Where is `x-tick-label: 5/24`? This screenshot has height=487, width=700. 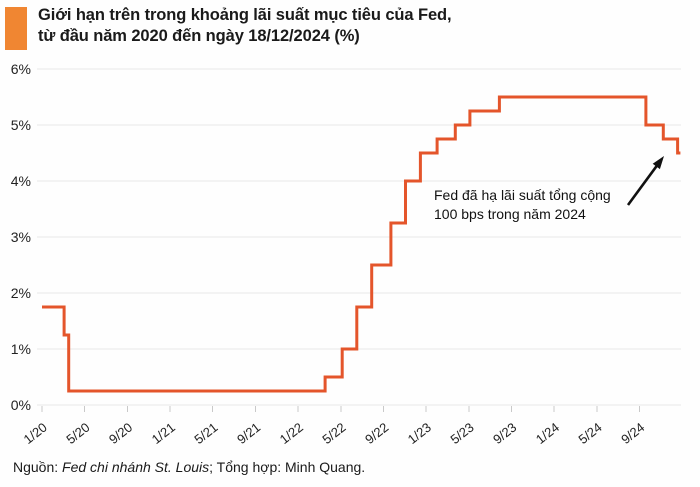
x-tick-label: 5/24 is located at coordinates (590, 433).